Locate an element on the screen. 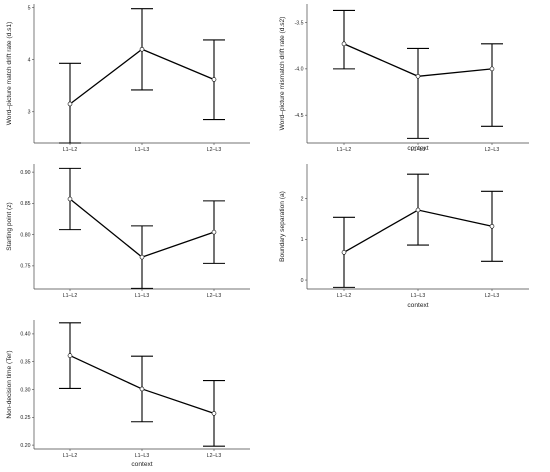  y-tick-label: 0.85 is located at coordinates (25, 204).